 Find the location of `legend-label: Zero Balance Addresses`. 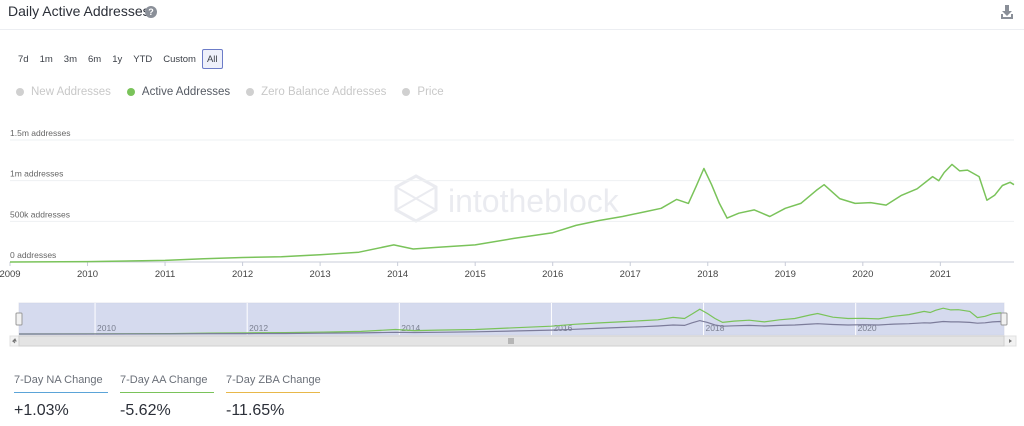

legend-label: Zero Balance Addresses is located at coordinates (324, 92).